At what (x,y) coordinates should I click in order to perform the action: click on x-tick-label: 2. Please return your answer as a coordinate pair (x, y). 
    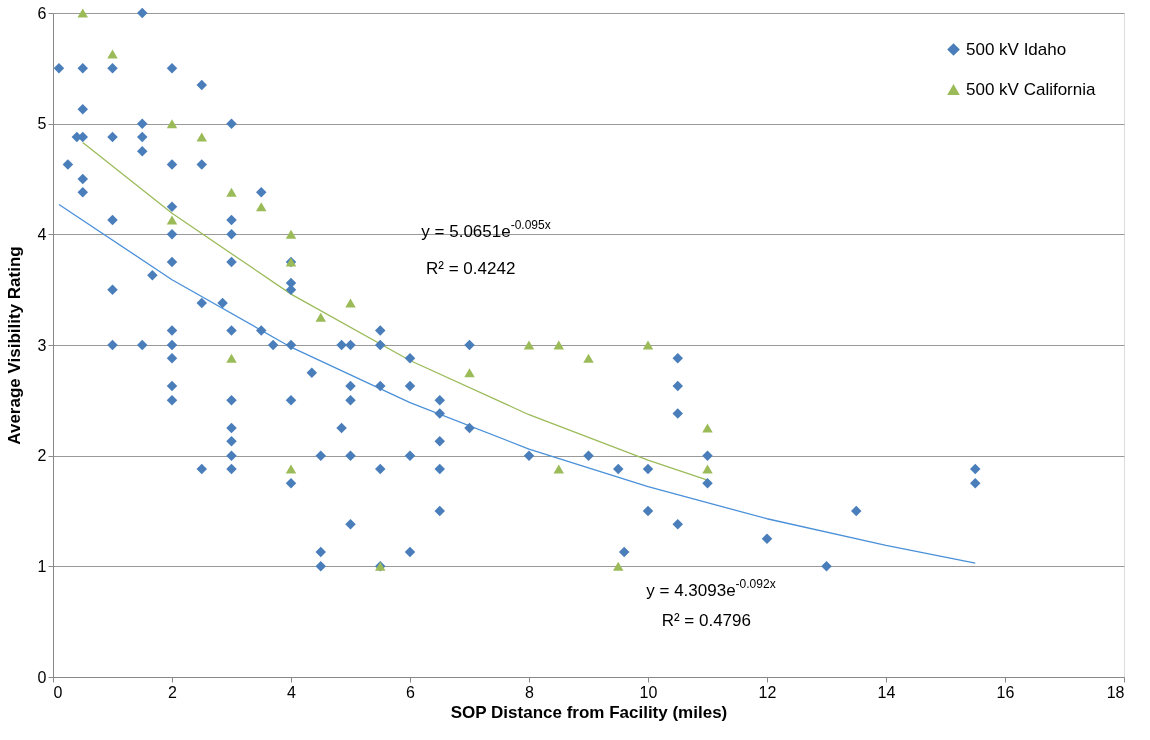
    Looking at the image, I should click on (173, 692).